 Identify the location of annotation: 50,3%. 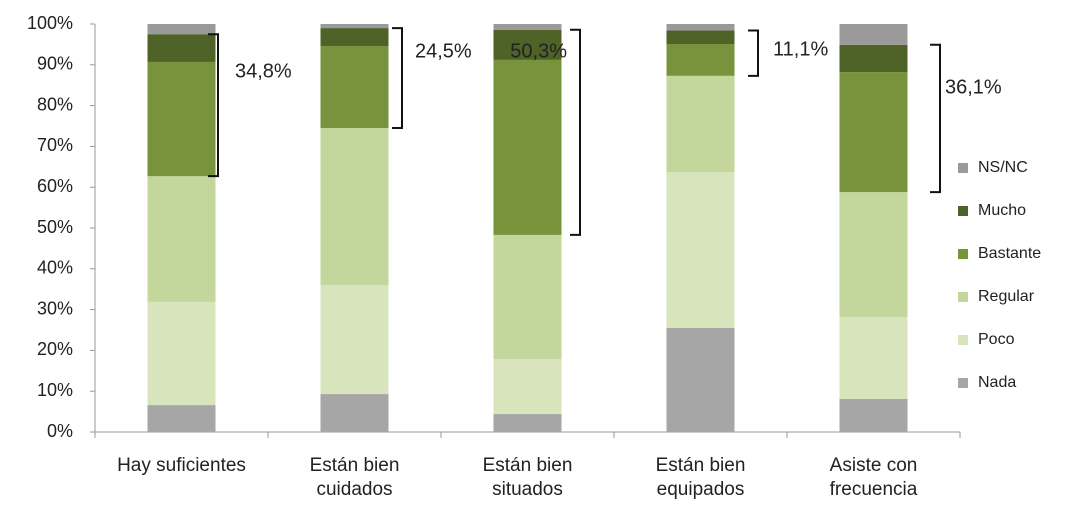
(538, 51).